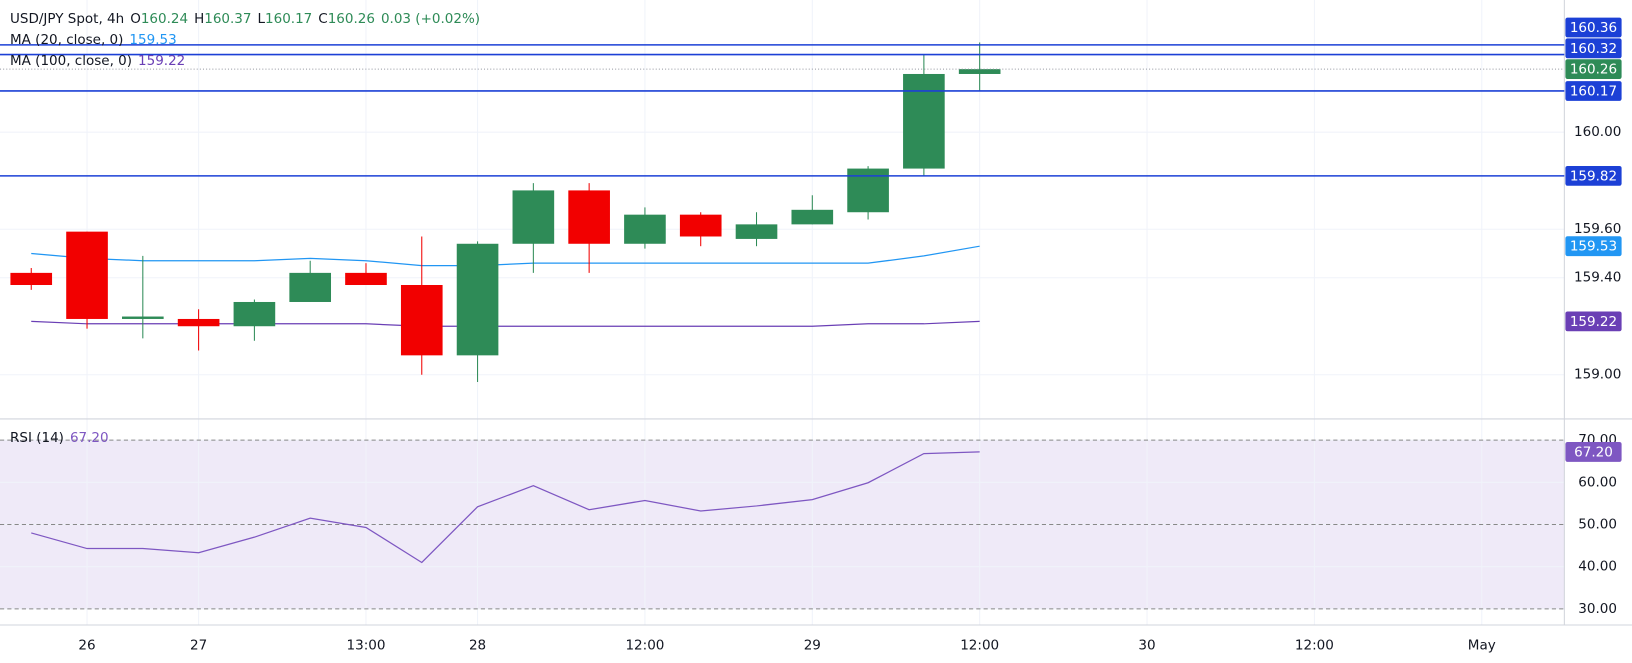 The height and width of the screenshot is (663, 1632). I want to click on rsi-value: 67.20, so click(89, 438).